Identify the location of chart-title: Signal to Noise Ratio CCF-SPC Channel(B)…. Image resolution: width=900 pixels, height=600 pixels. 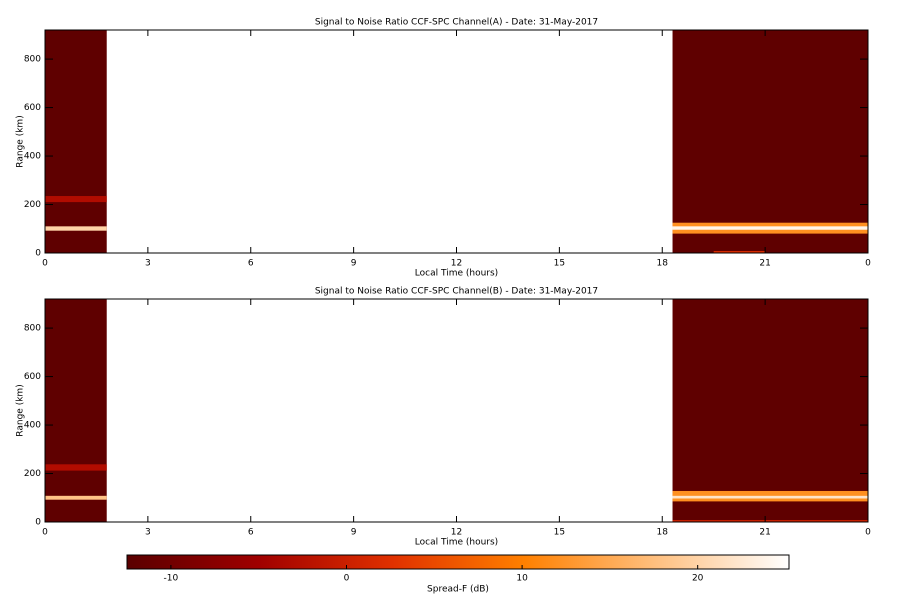
(456, 292).